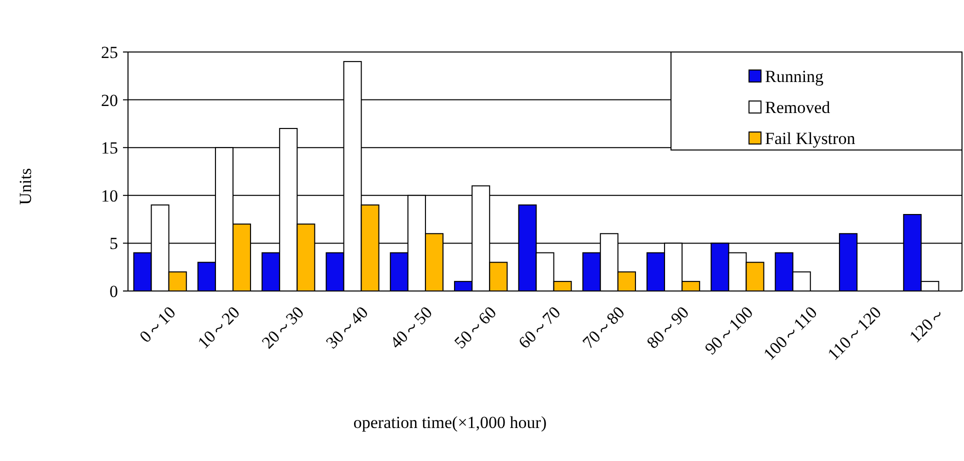 Image resolution: width=964 pixels, height=461 pixels. I want to click on y-tick-label: 15, so click(109, 148).